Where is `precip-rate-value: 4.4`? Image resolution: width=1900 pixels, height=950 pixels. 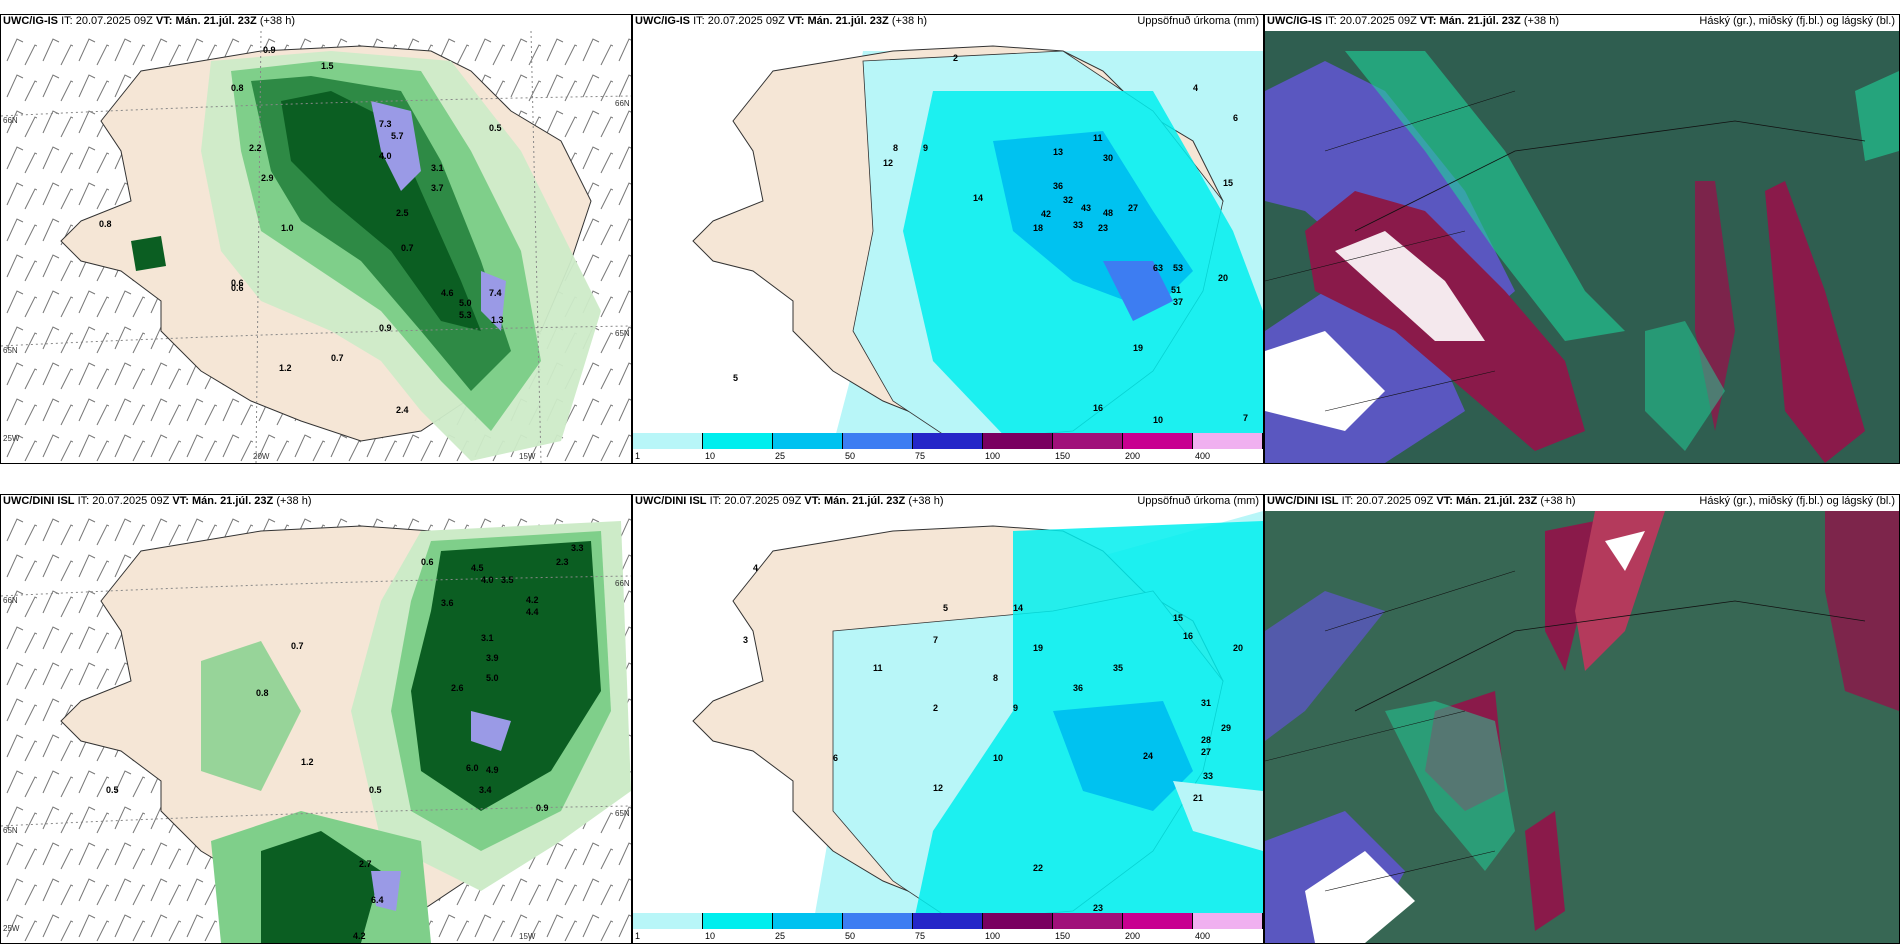 precip-rate-value: 4.4 is located at coordinates (532, 612).